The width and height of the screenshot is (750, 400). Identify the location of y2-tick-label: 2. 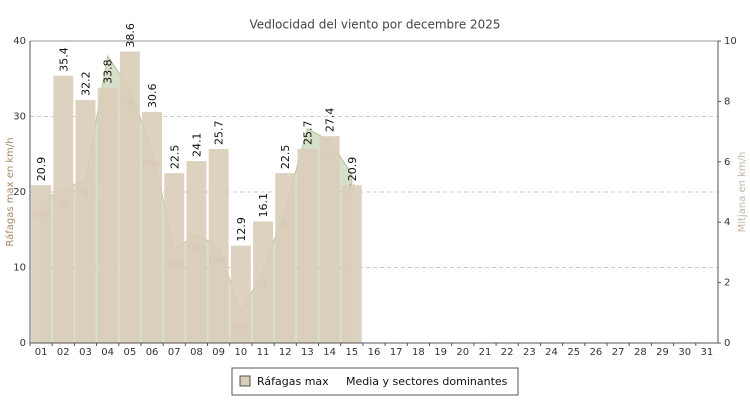
(727, 283).